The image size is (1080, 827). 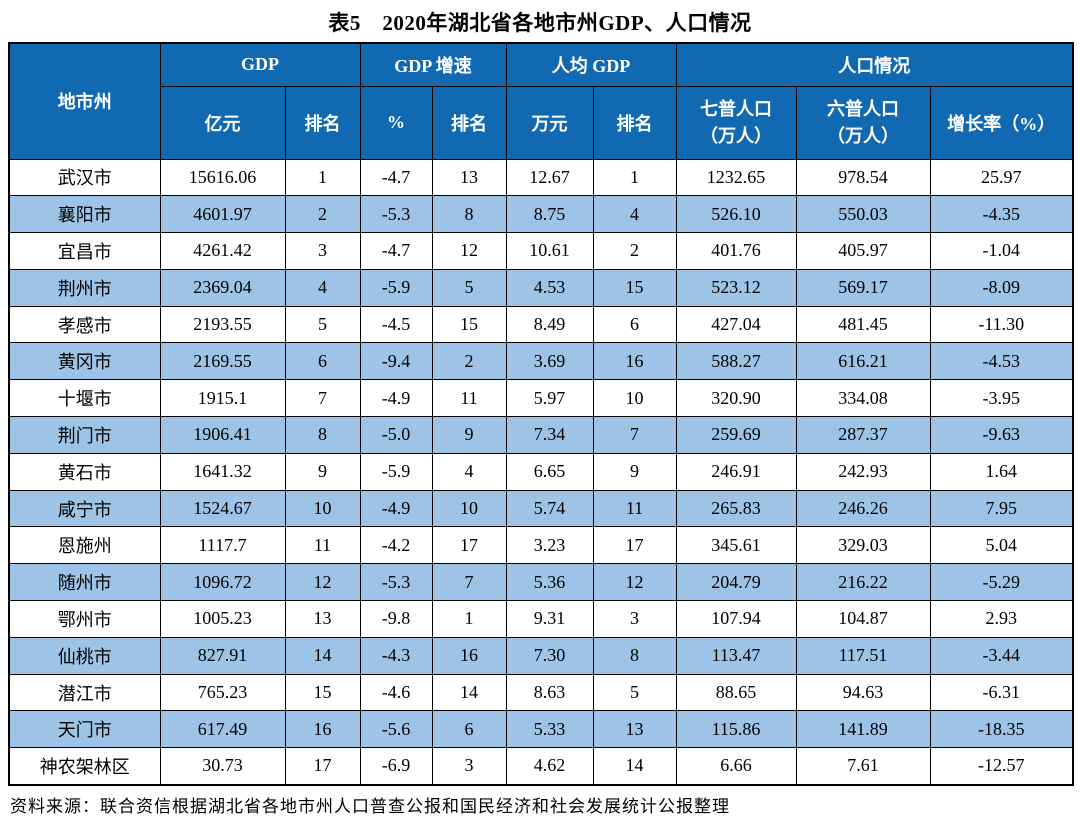 I want to click on value-cell: 113.47, so click(x=736, y=655).